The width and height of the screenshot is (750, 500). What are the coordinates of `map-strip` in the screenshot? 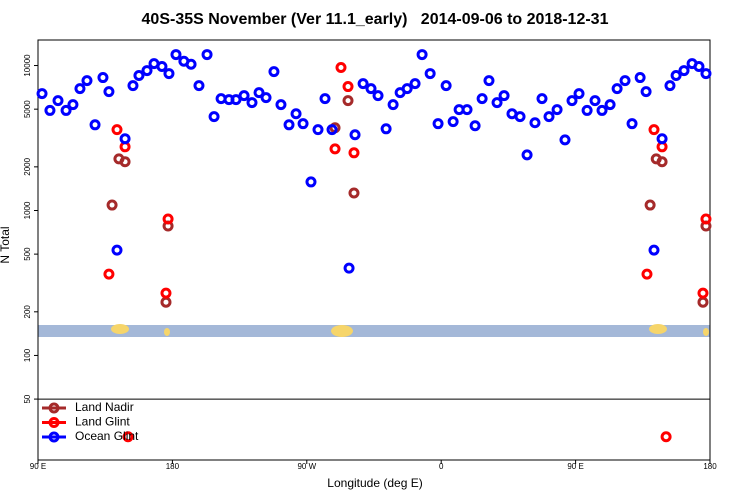 It's located at (374, 330).